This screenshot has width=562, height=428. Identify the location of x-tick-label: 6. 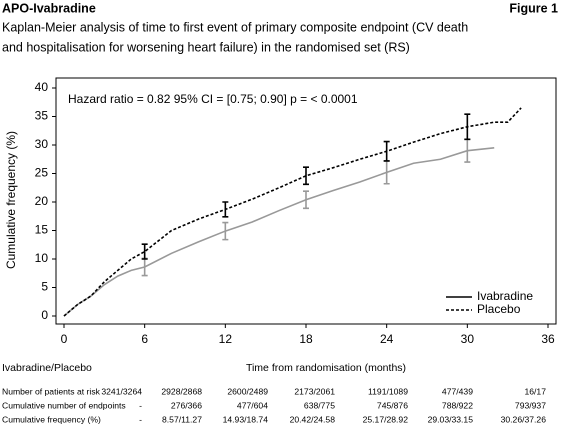
(144, 339).